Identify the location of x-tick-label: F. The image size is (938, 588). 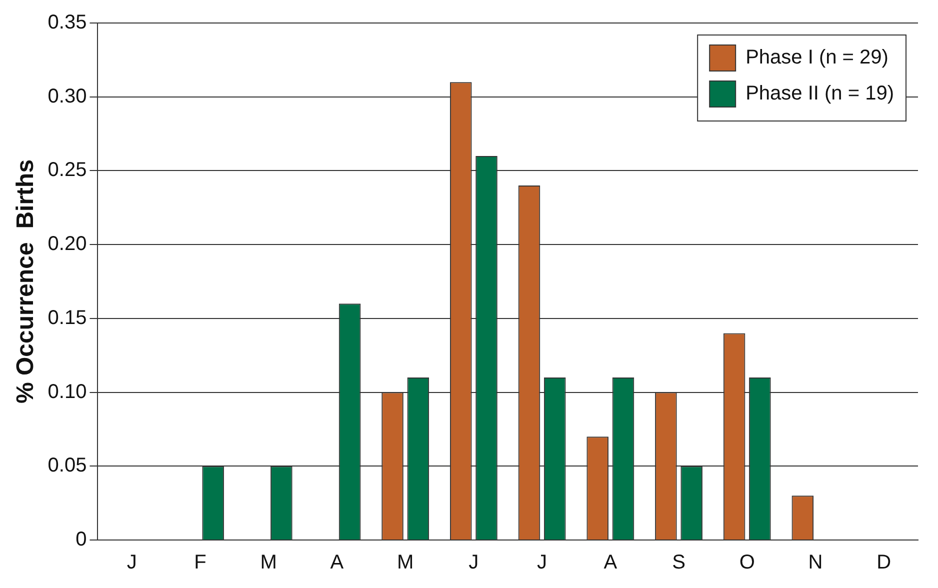
(200, 563).